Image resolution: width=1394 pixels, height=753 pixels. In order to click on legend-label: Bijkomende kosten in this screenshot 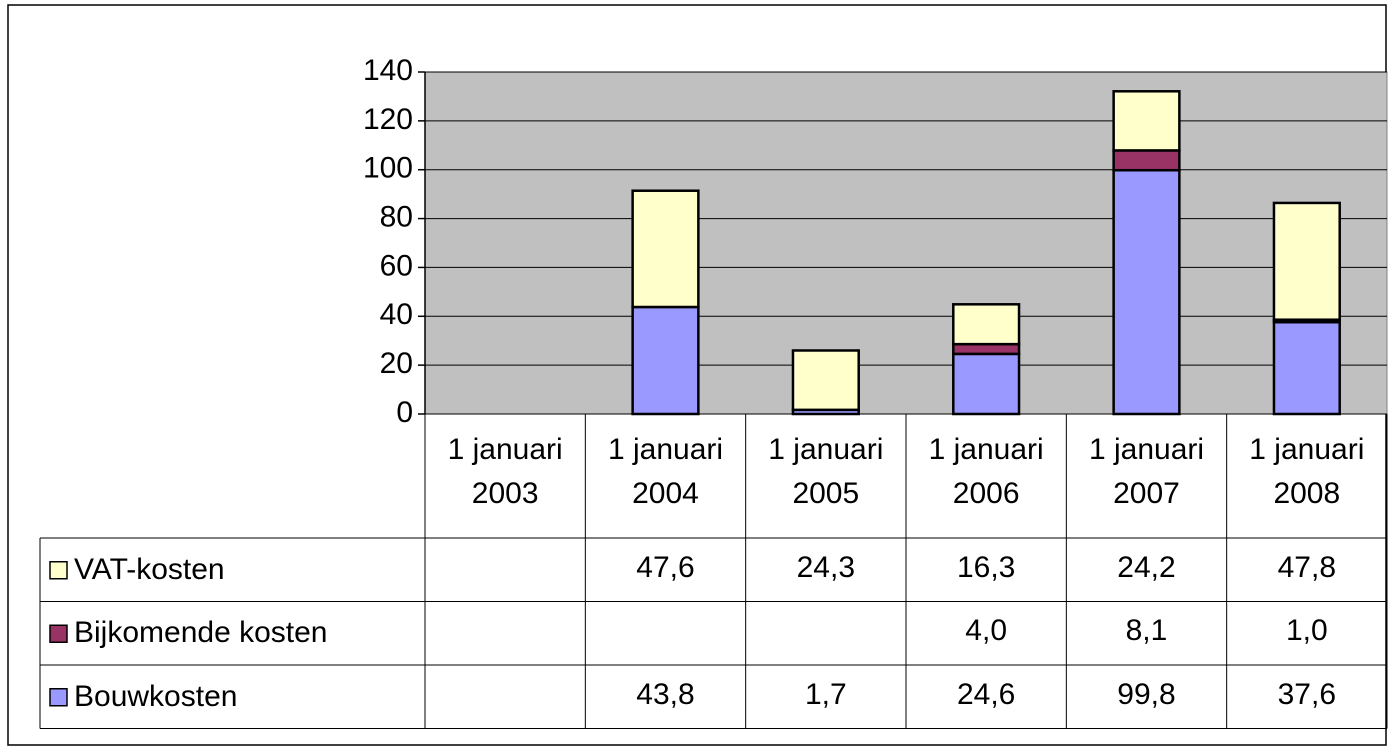, I will do `click(201, 633)`.